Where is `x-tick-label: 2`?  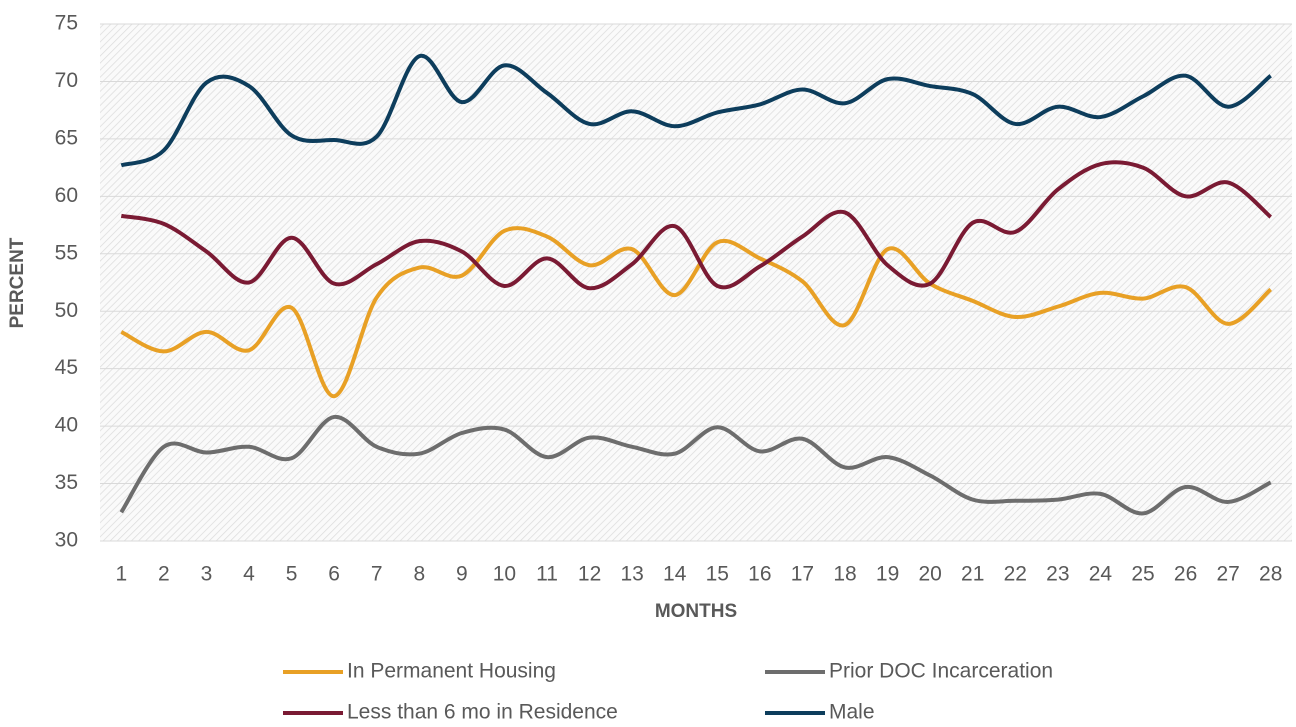 x-tick-label: 2 is located at coordinates (164, 574).